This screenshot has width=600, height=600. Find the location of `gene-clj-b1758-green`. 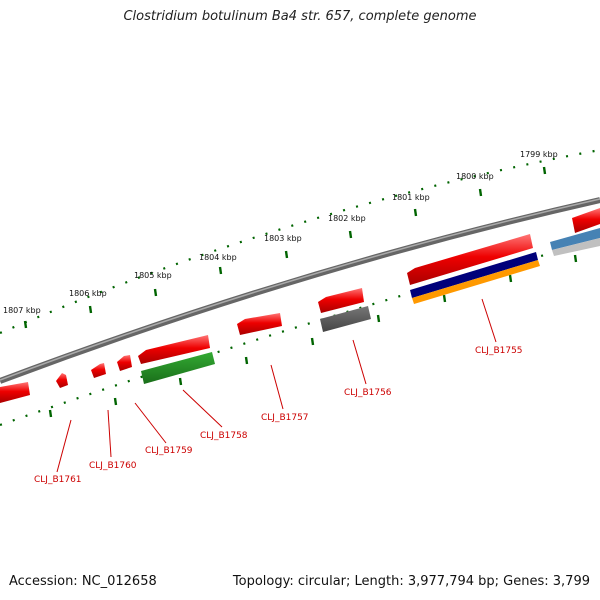

gene-clj-b1758-green is located at coordinates (178, 368).